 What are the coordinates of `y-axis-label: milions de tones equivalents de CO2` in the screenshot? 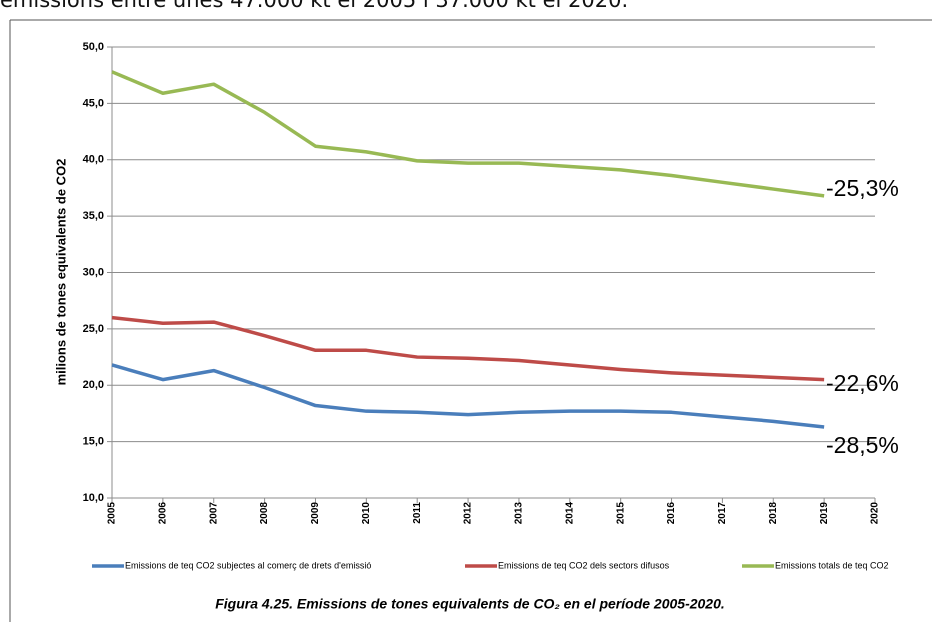 It's located at (60, 272).